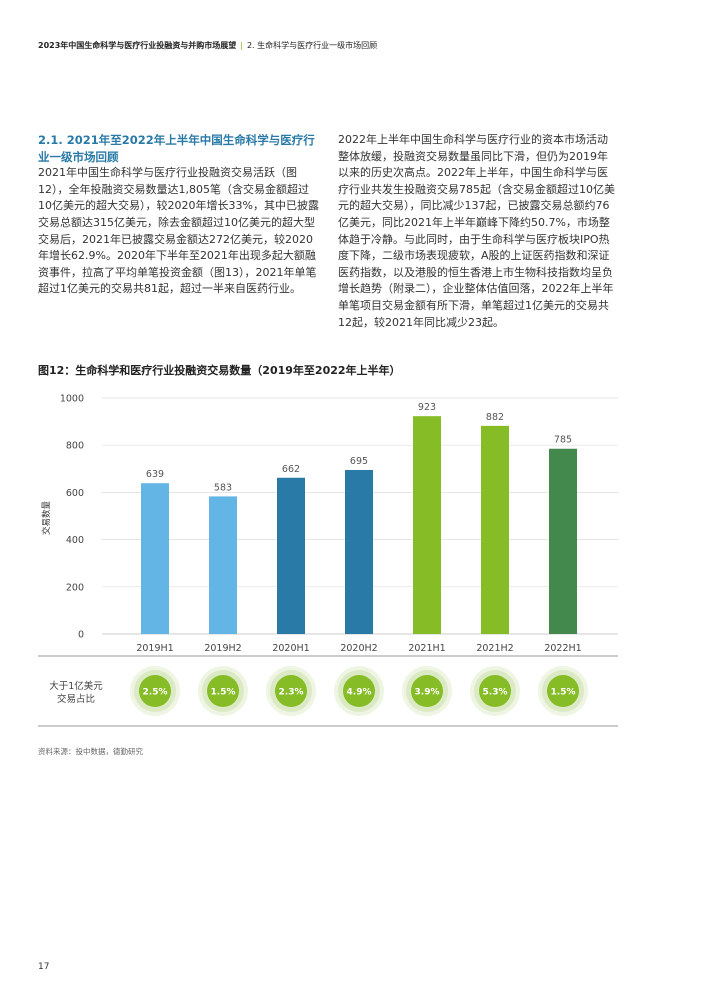 Image resolution: width=710 pixels, height=1004 pixels. What do you see at coordinates (76, 699) in the screenshot?
I see `badge-row-label-line2: 交易占比` at bounding box center [76, 699].